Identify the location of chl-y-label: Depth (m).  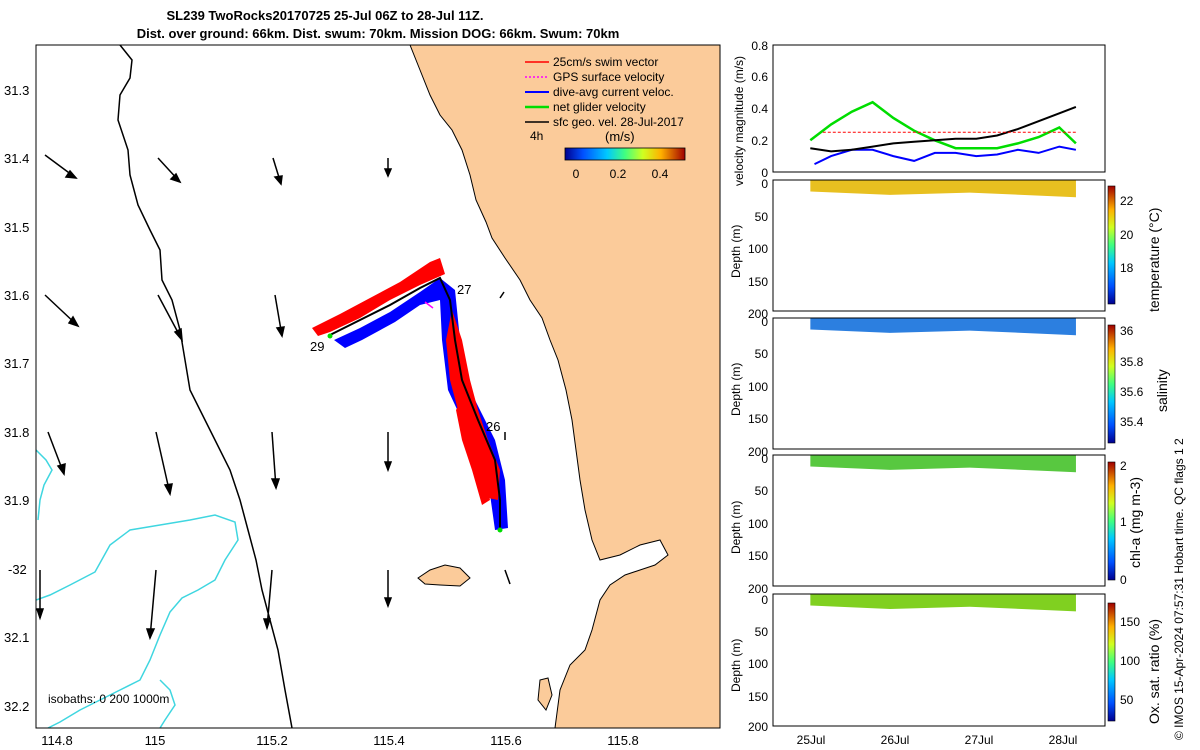
(736, 527).